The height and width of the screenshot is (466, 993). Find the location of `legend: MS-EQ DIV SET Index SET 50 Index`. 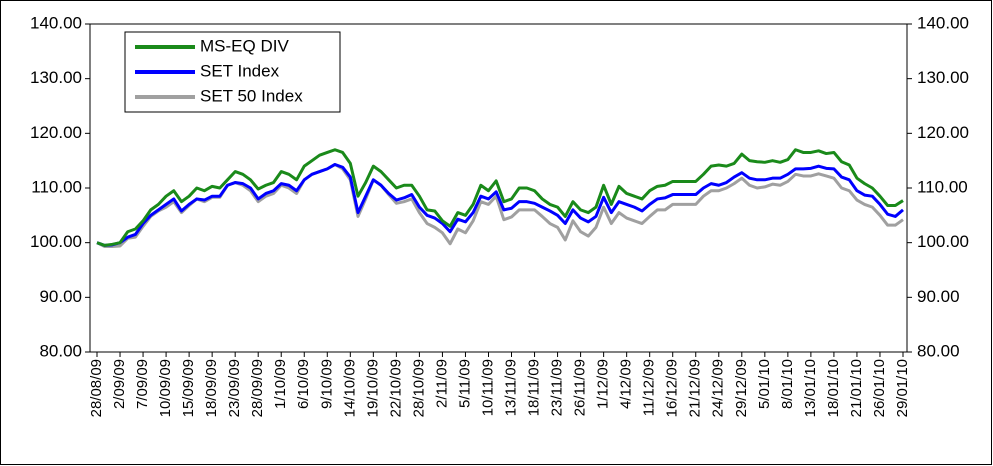

legend: MS-EQ DIV SET Index SET 50 Index is located at coordinates (232, 72).